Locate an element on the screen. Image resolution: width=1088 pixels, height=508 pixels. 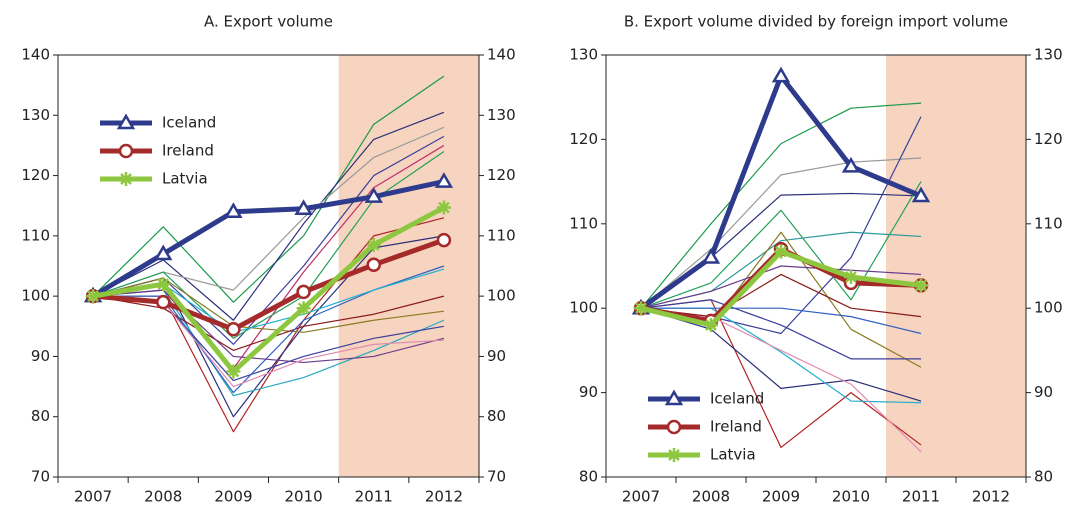
chart-title: A. Export volume is located at coordinates (268, 22).